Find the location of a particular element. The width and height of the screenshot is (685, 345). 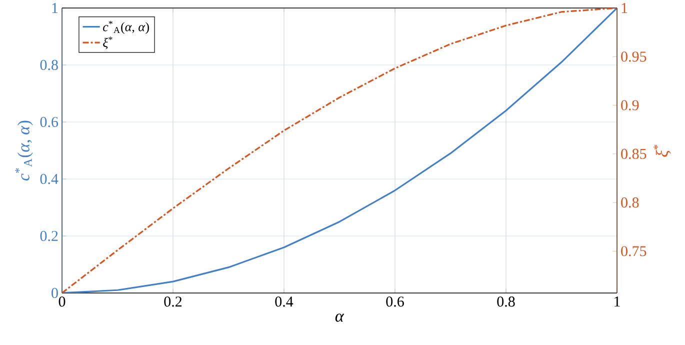

y2-tick-label: 0.75 is located at coordinates (633, 251).